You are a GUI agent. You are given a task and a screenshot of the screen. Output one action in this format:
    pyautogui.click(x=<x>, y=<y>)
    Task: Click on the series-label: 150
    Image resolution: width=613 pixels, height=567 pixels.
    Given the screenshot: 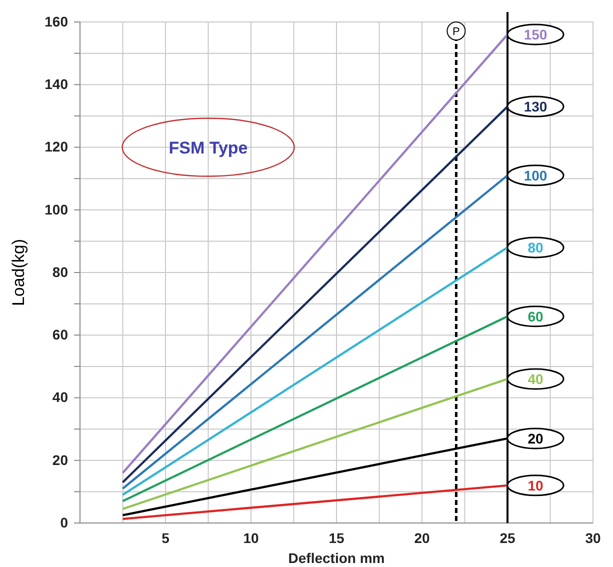 What is the action you would take?
    pyautogui.click(x=536, y=34)
    